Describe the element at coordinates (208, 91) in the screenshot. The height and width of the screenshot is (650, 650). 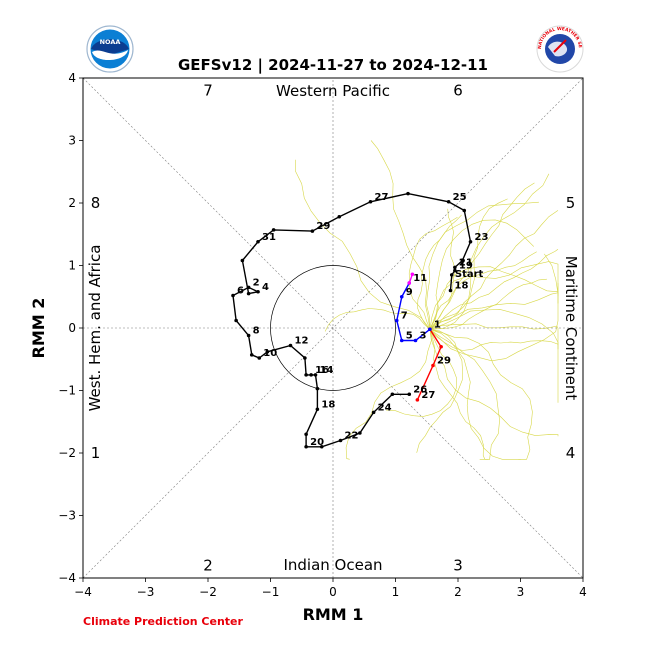
I see `phase-number: 7` at that location.